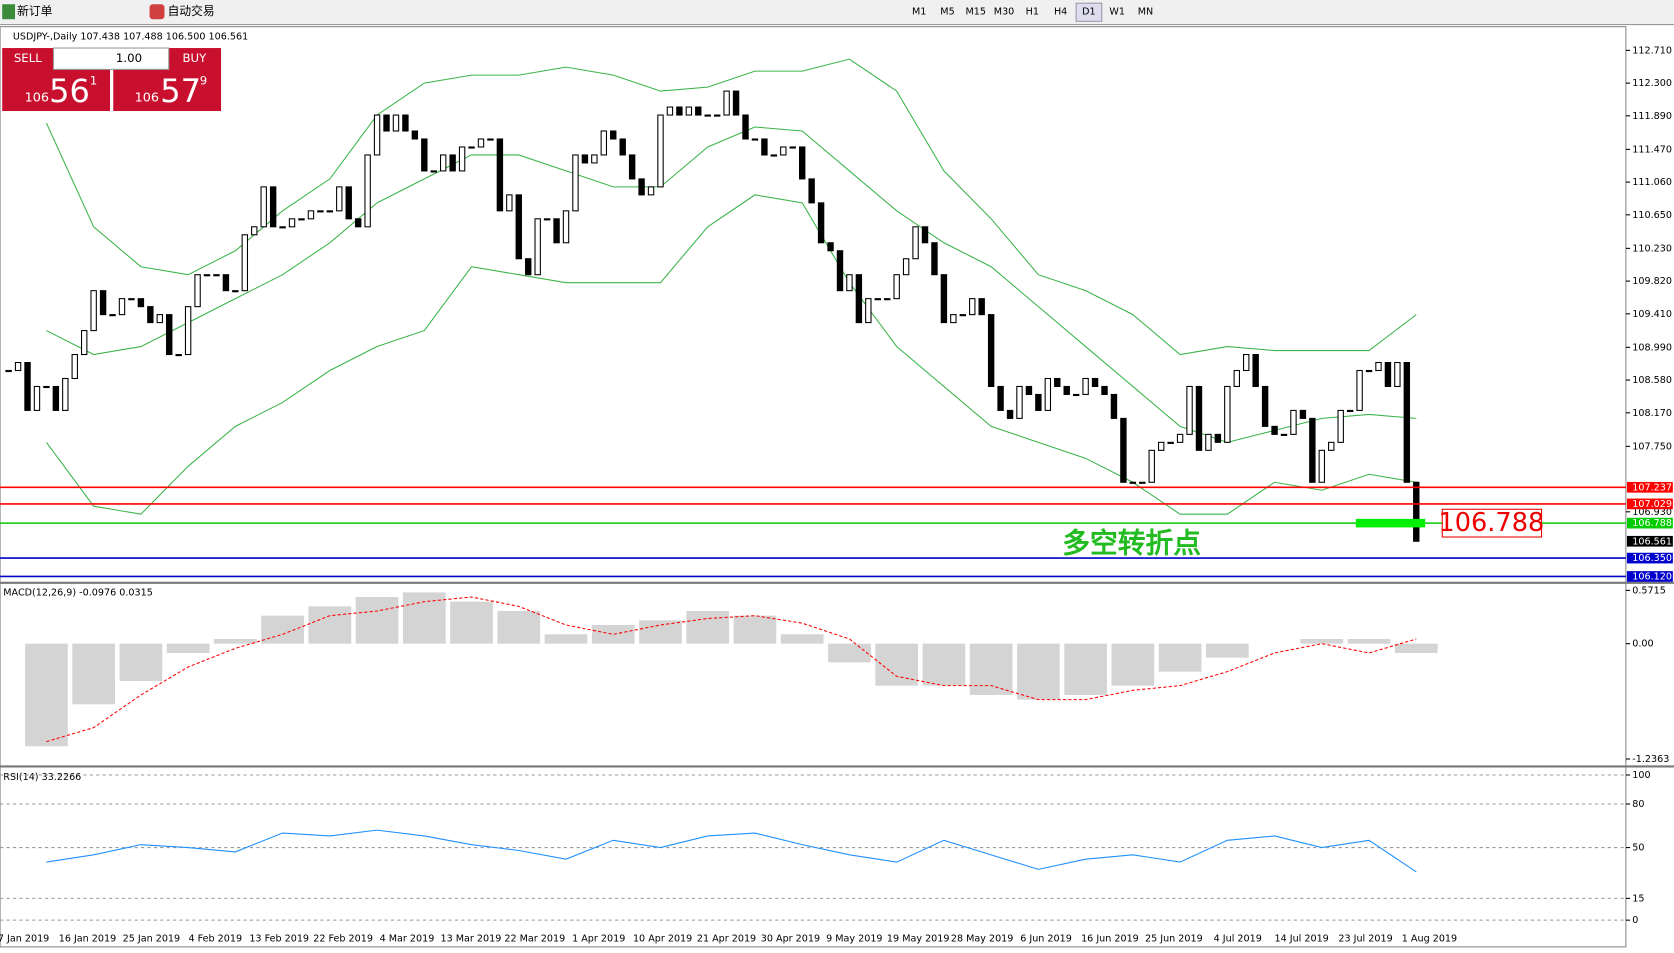 This screenshot has width=1674, height=953. I want to click on x-tick-label: 1 Apr 2019, so click(598, 938).